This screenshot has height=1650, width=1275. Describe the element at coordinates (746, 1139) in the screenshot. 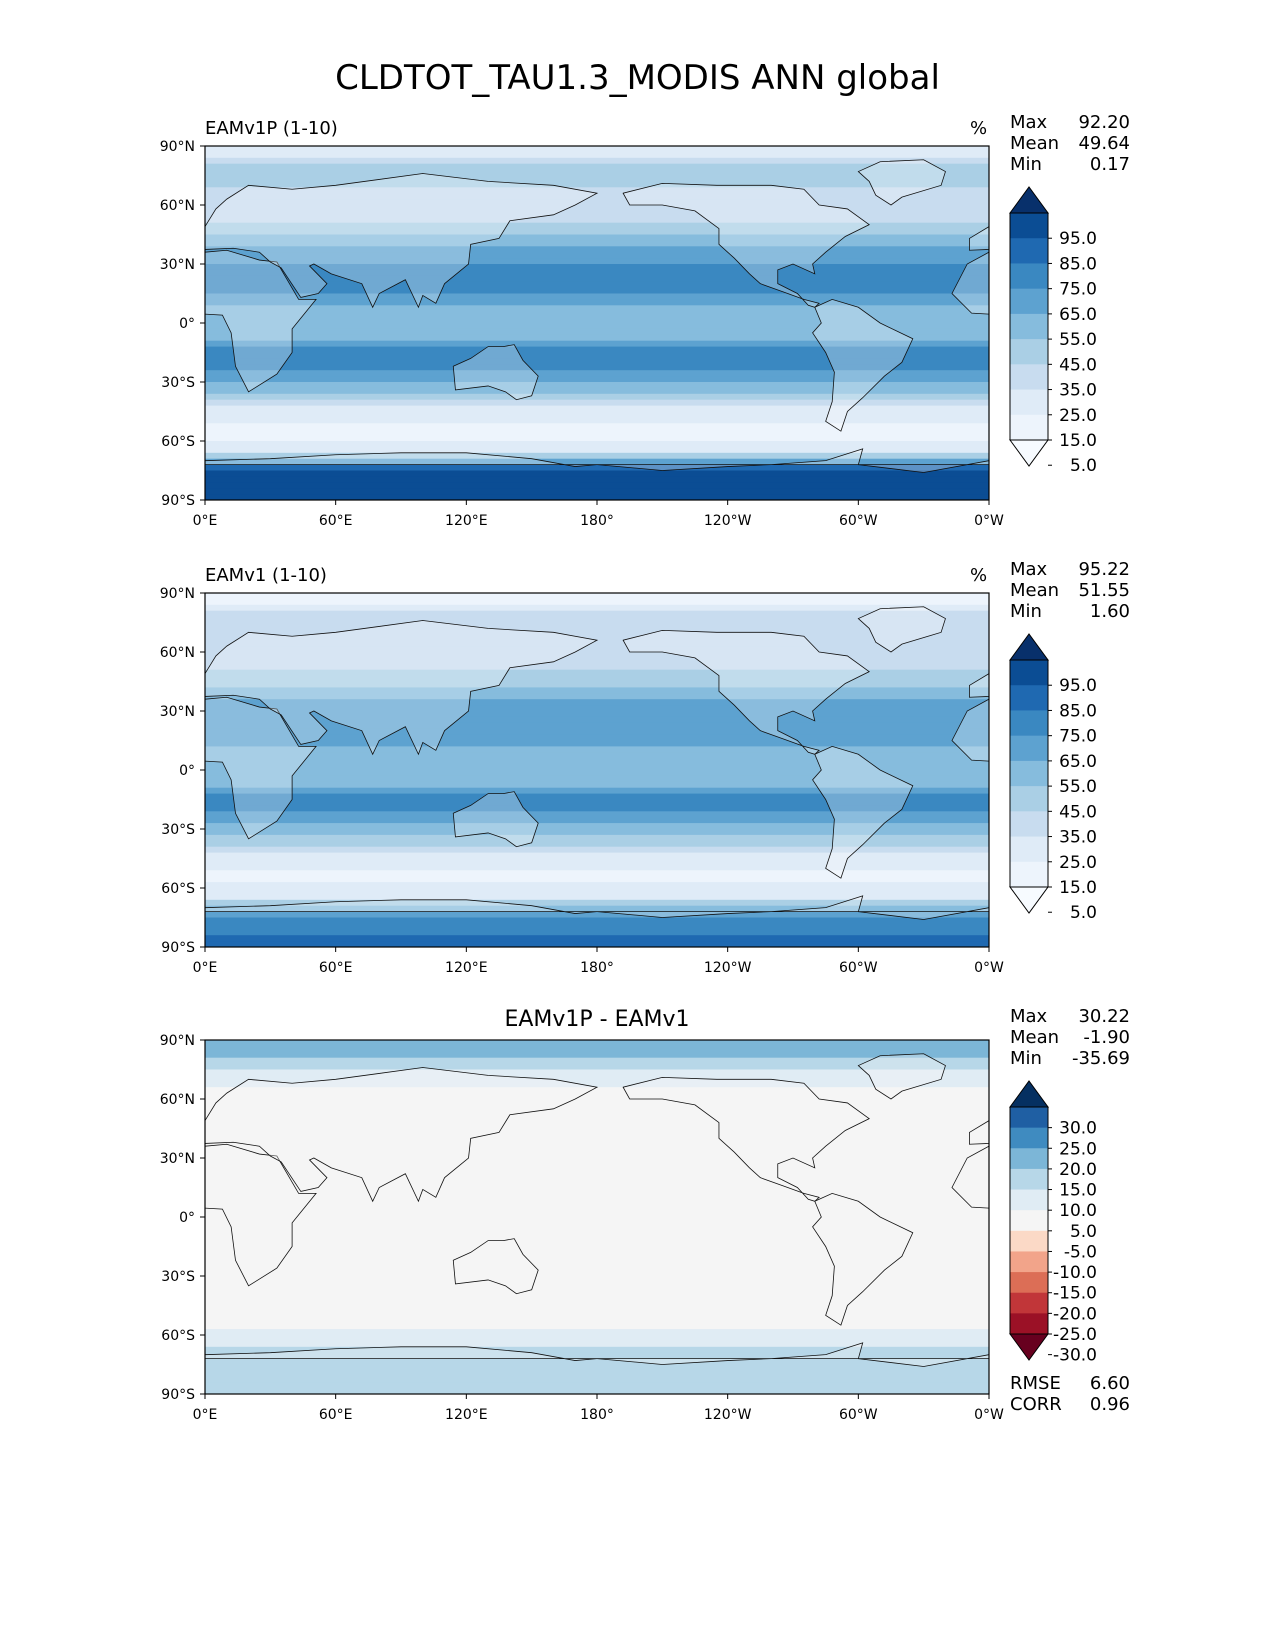

I see `continent-outline-north-america` at that location.